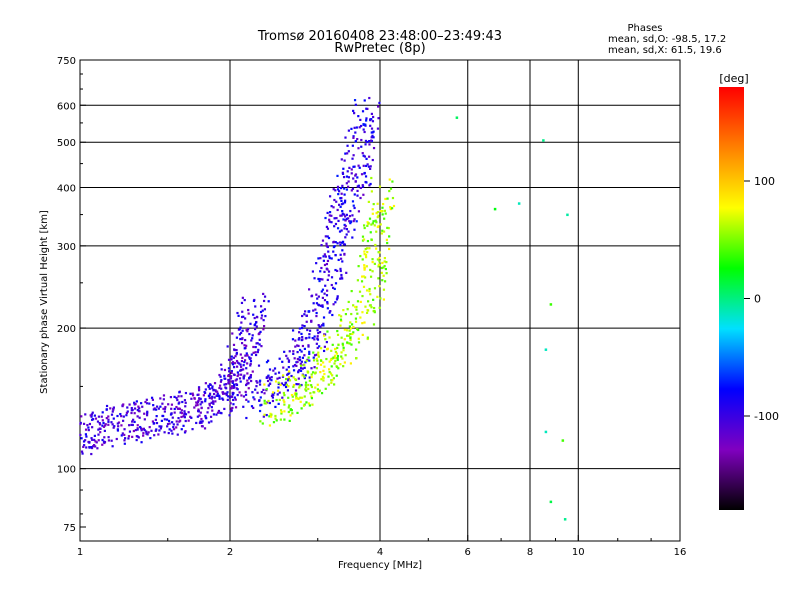  Describe the element at coordinates (174, 374) in the screenshot. I see `trace-points` at that location.